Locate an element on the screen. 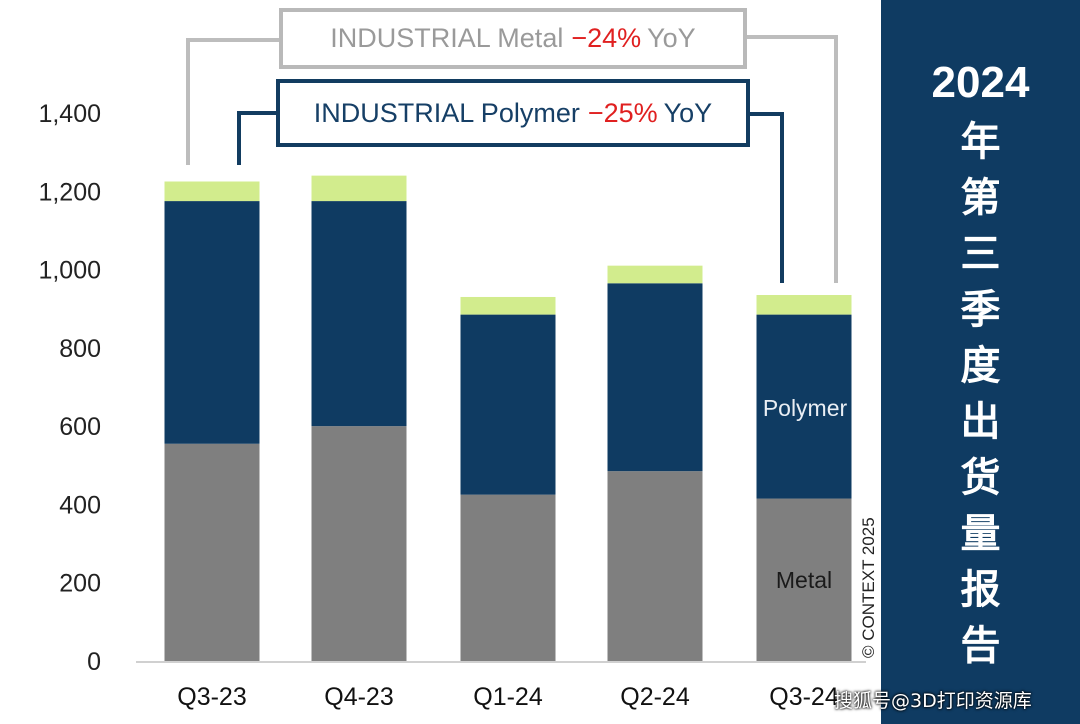 The image size is (1080, 724). x-tick-label: Q3-24 is located at coordinates (804, 697).